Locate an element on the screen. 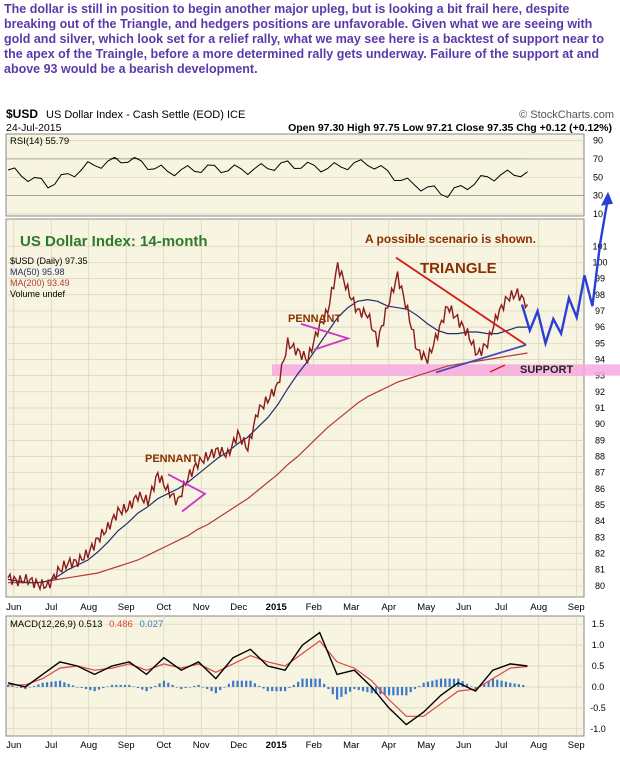  price-x-tick-label: Sep is located at coordinates (126, 607).